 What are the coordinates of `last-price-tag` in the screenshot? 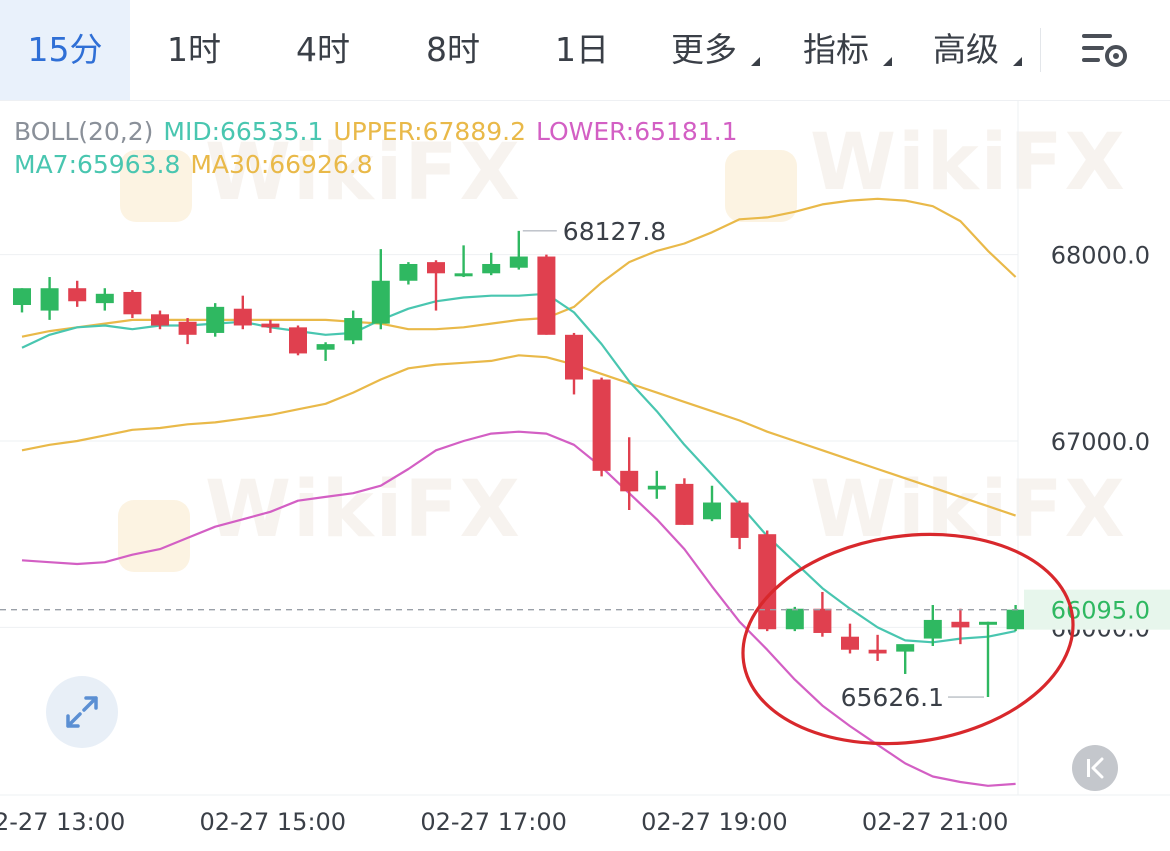 It's located at (1097, 609).